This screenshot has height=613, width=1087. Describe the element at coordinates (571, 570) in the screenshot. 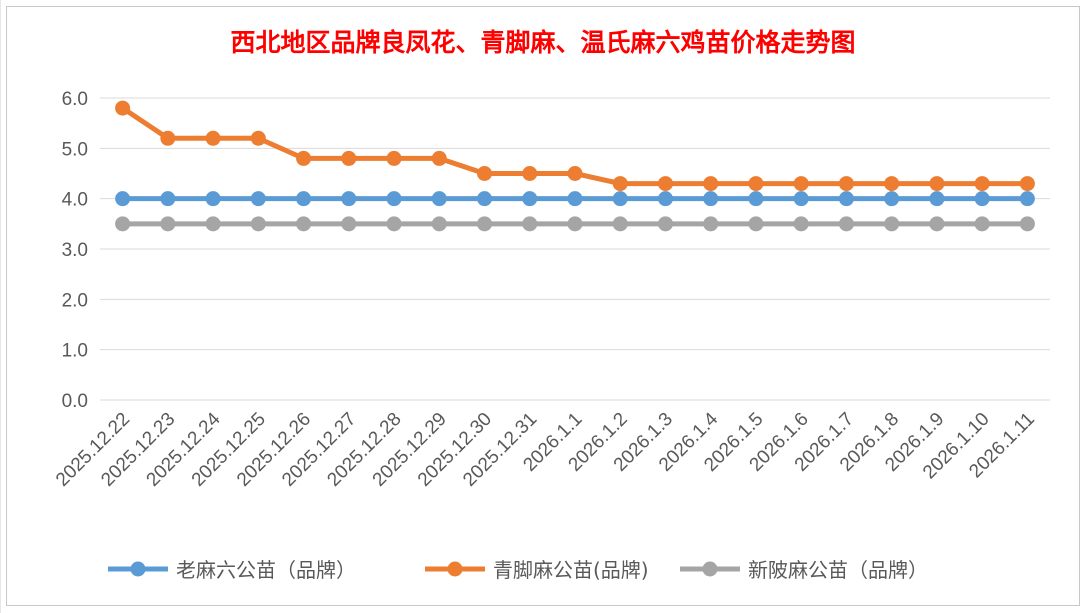

I see `legend-label: 青脚麻公苗(品牌)` at that location.